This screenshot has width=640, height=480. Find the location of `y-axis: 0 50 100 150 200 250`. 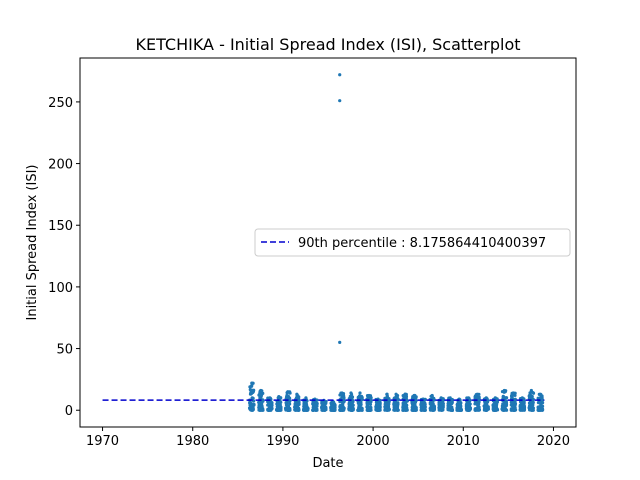

y-axis: 0 50 100 150 200 250 is located at coordinates (64, 257).